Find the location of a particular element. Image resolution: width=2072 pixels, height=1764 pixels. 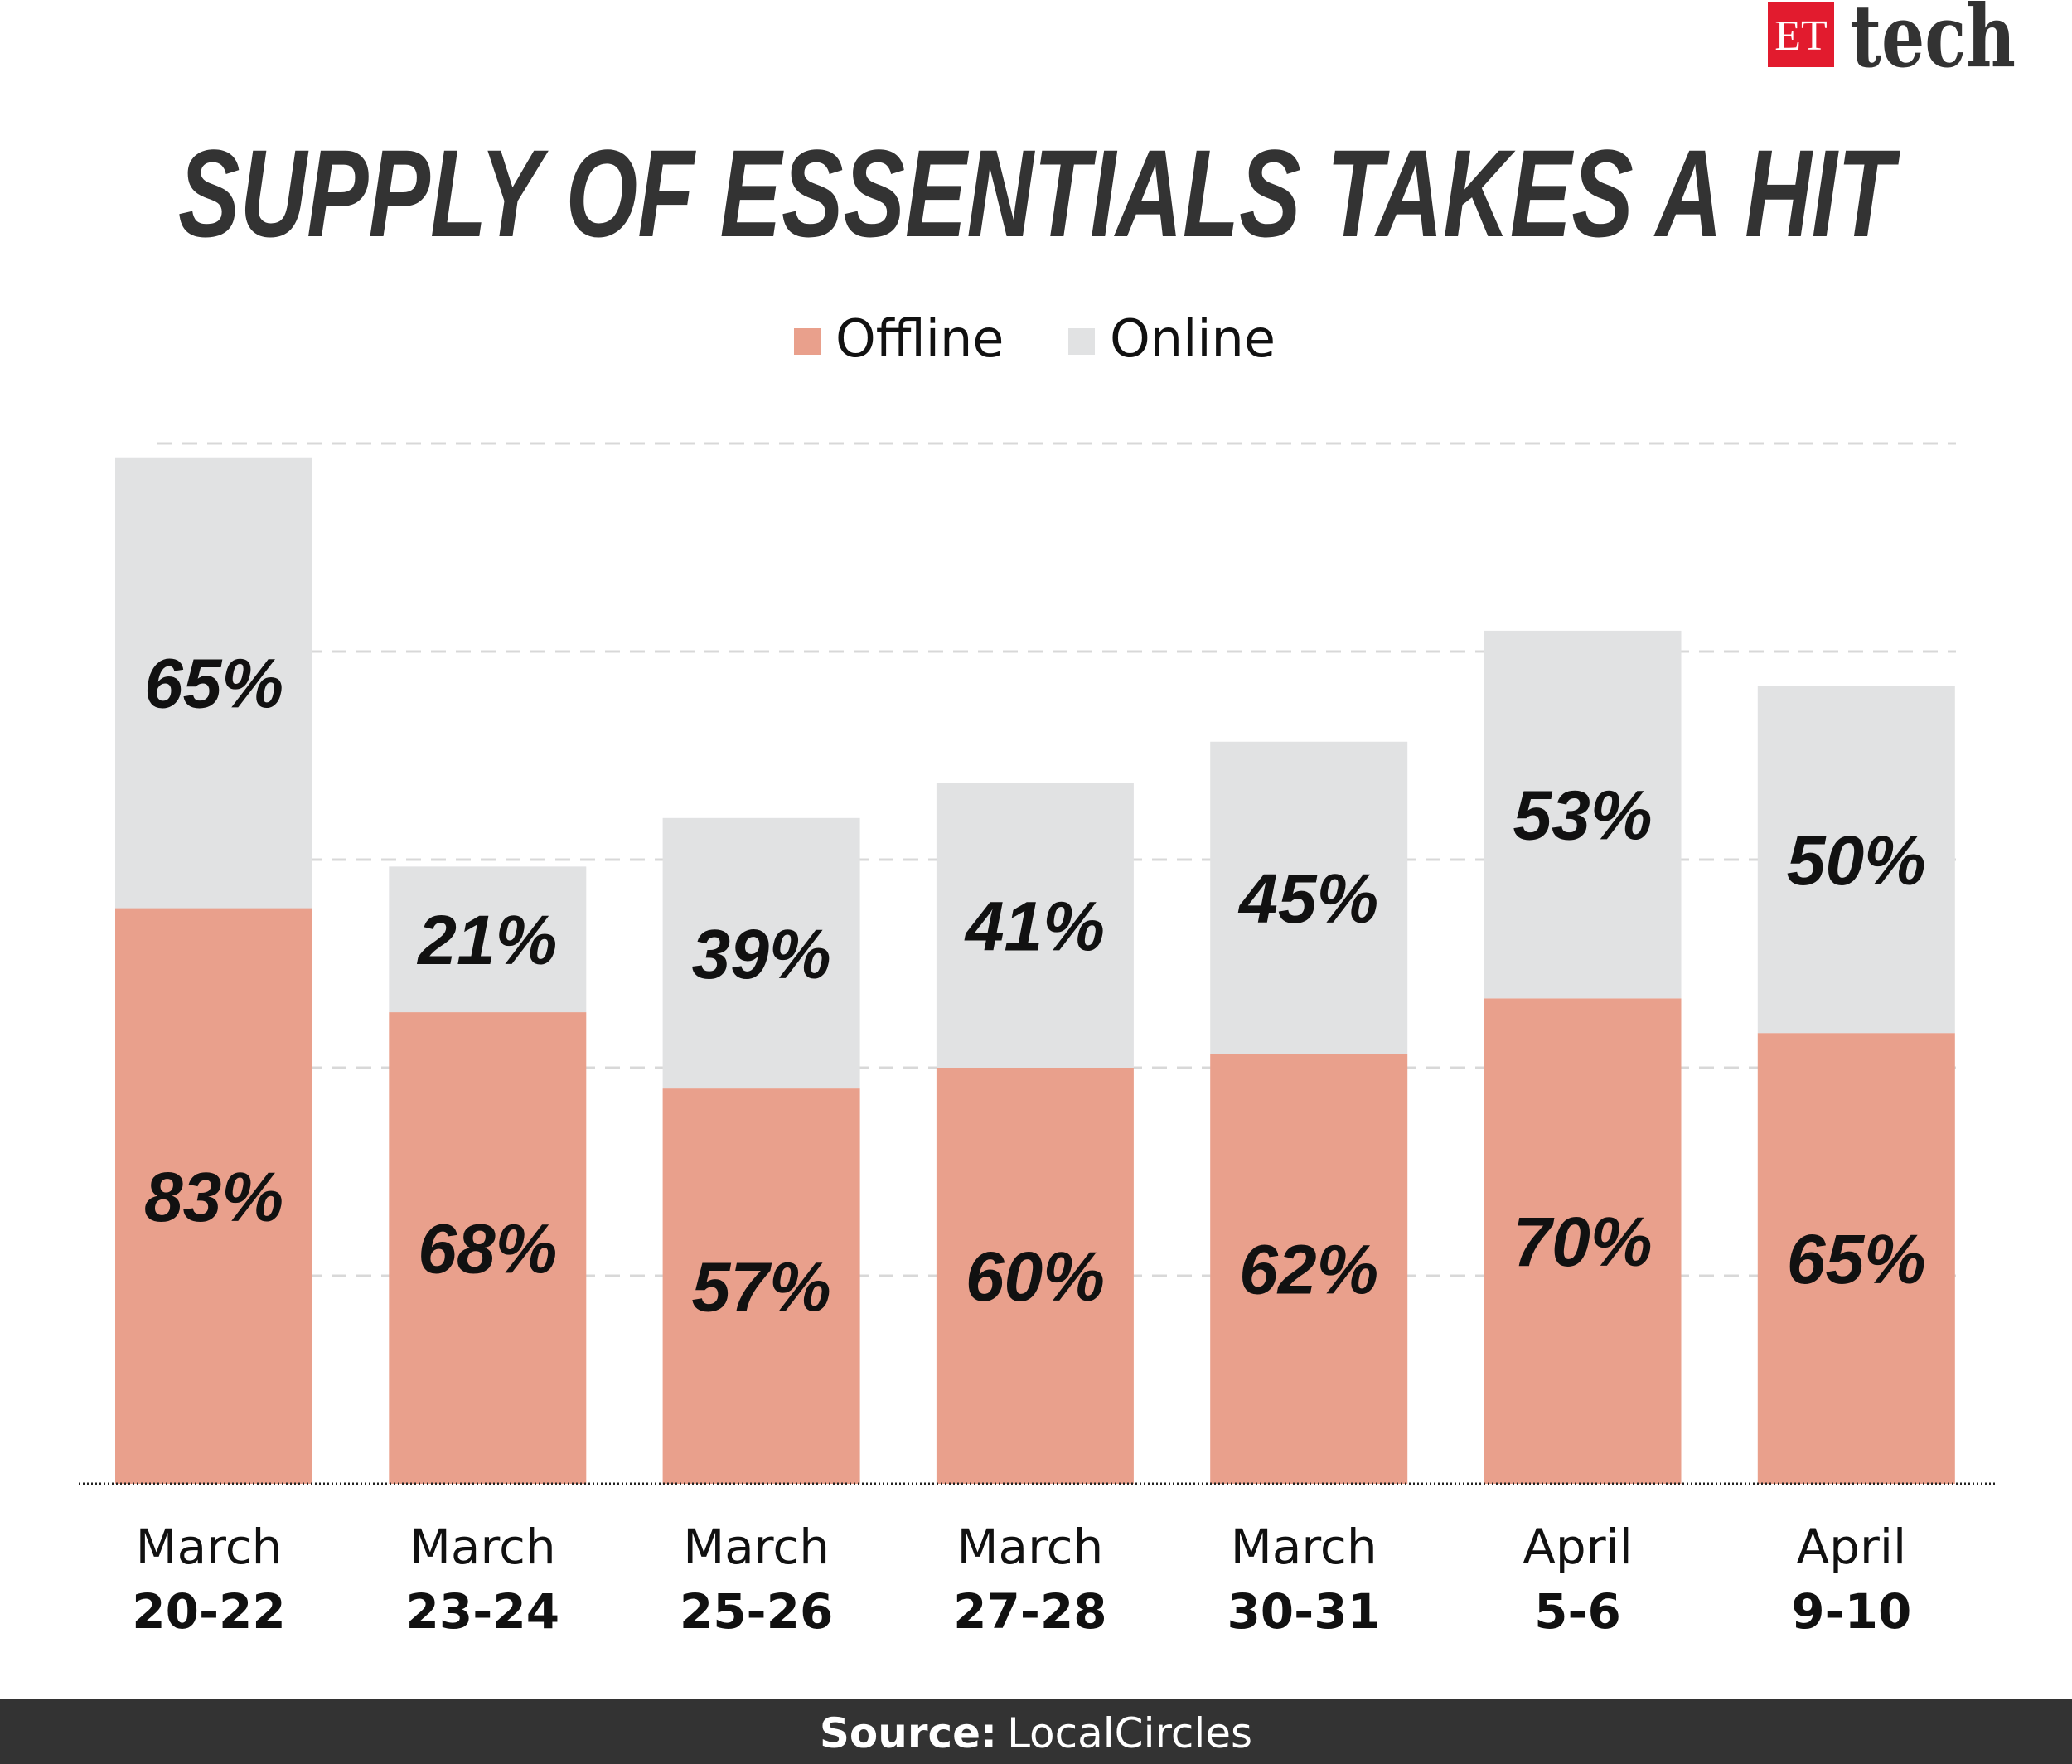

data-label-offline: 68% is located at coordinates (487, 1249).